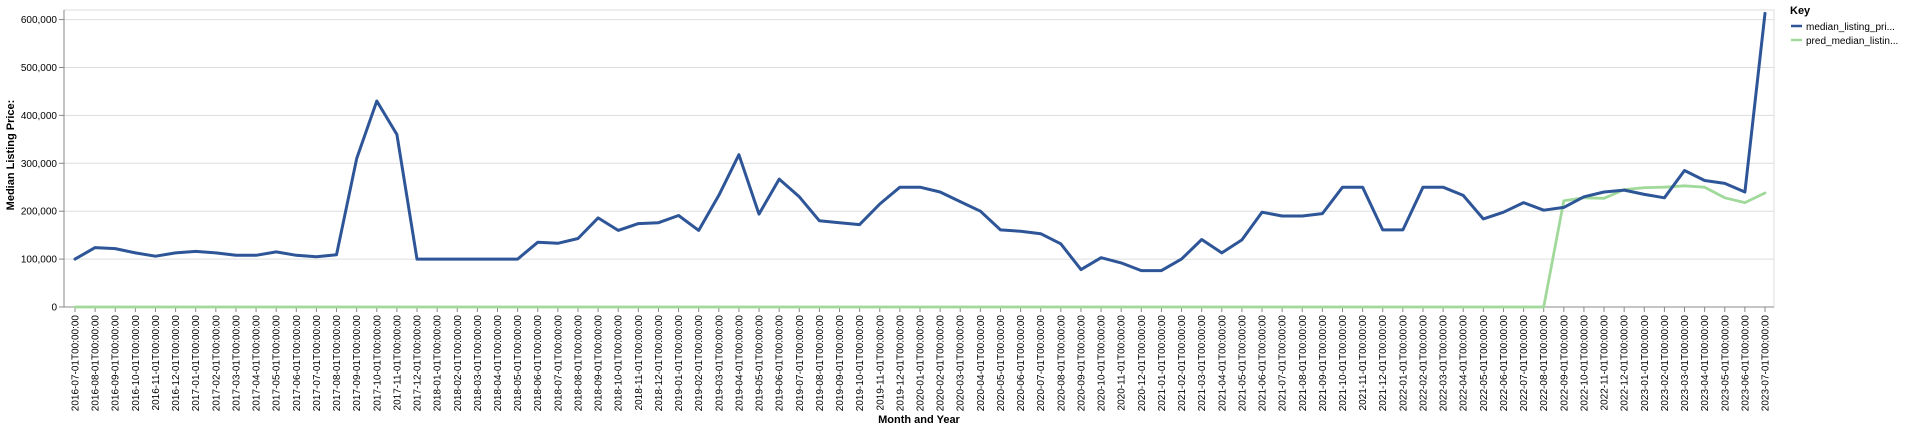  Describe the element at coordinates (1685, 363) in the screenshot. I see `x-tick-label: 2023-03-01T00:00:00` at that location.